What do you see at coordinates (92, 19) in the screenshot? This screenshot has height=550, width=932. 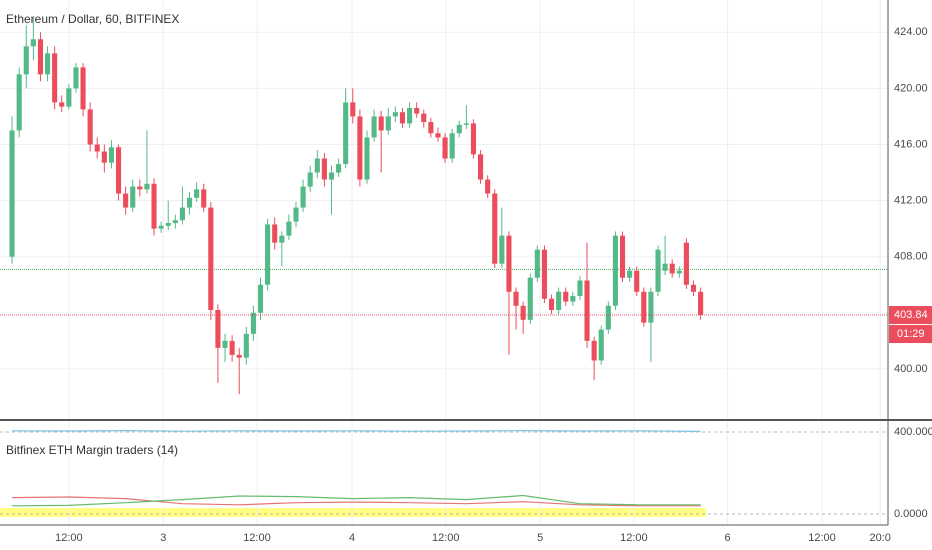 I see `chart-title: Ethereum / Dollar, 60, BITFINEX` at bounding box center [92, 19].